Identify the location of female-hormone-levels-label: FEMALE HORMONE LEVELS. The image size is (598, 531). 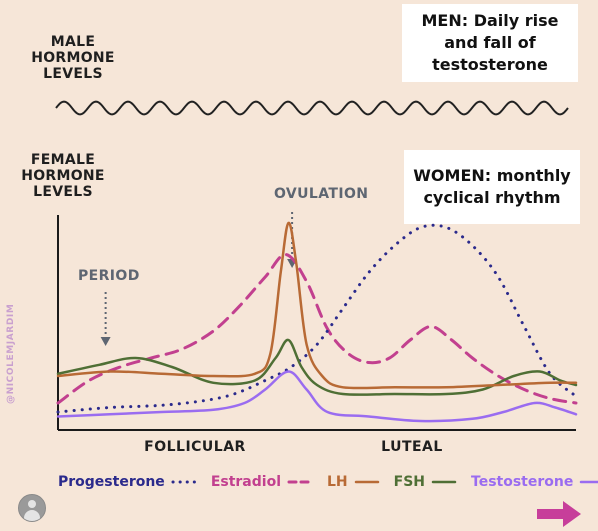
(63, 176).